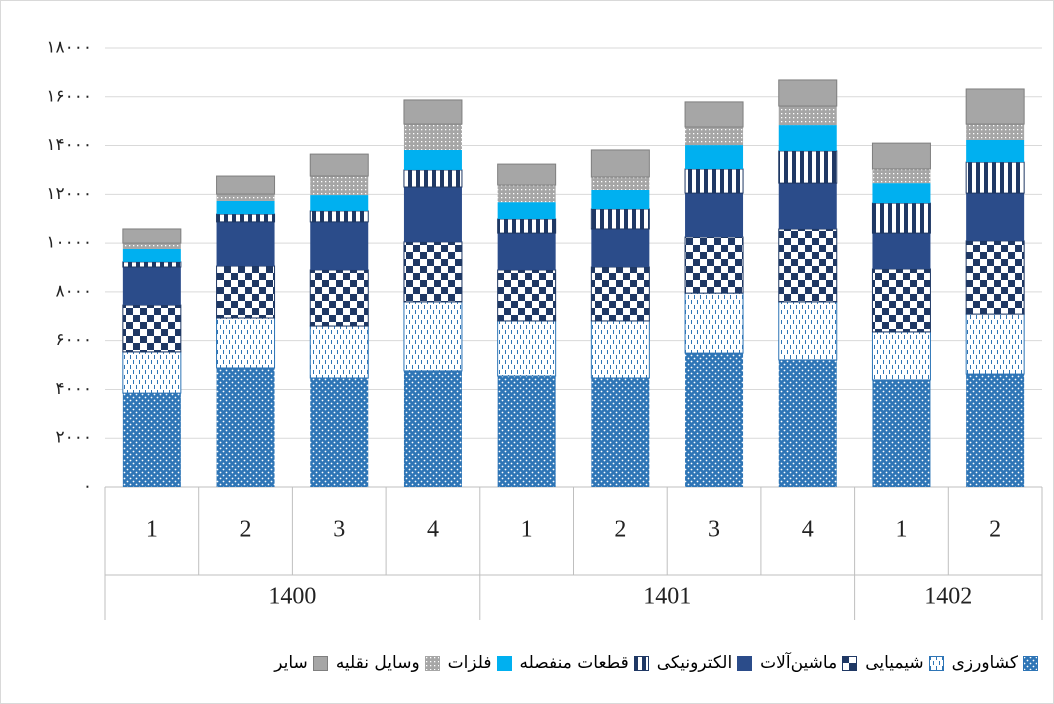  What do you see at coordinates (667, 597) in the screenshot?
I see `group-label: 1401` at bounding box center [667, 597].